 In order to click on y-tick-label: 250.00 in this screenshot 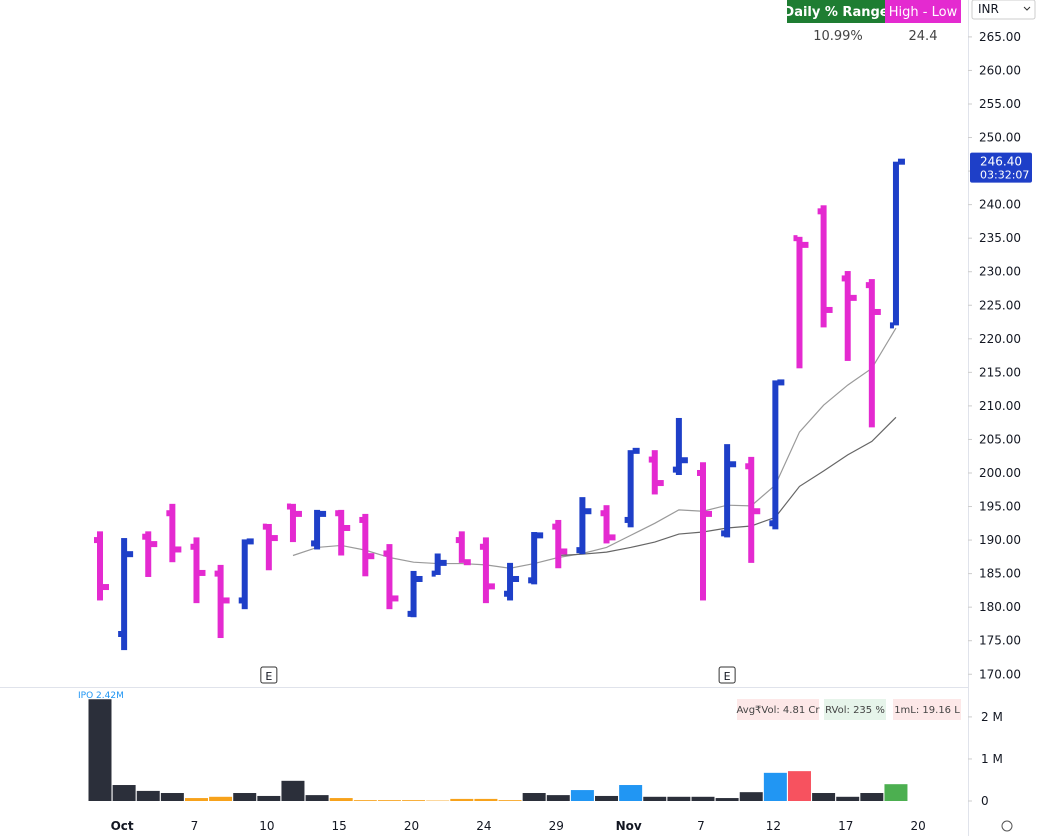, I will do `click(1000, 138)`.